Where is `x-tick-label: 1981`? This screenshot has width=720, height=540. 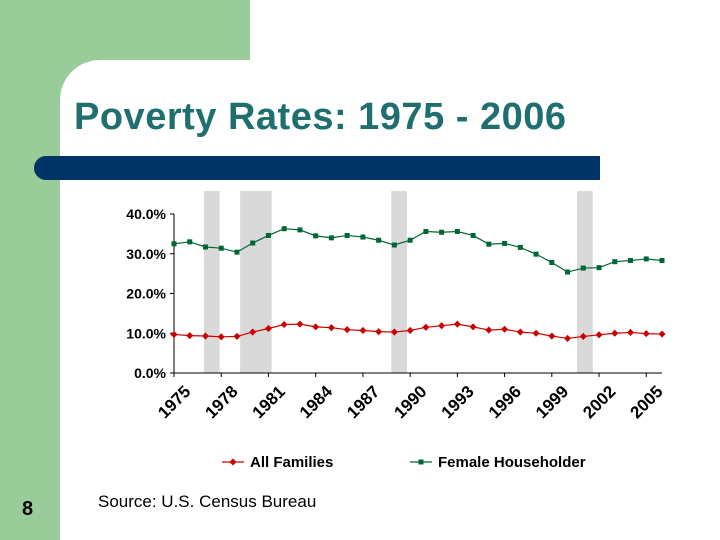
x-tick-label: 1981 is located at coordinates (269, 402).